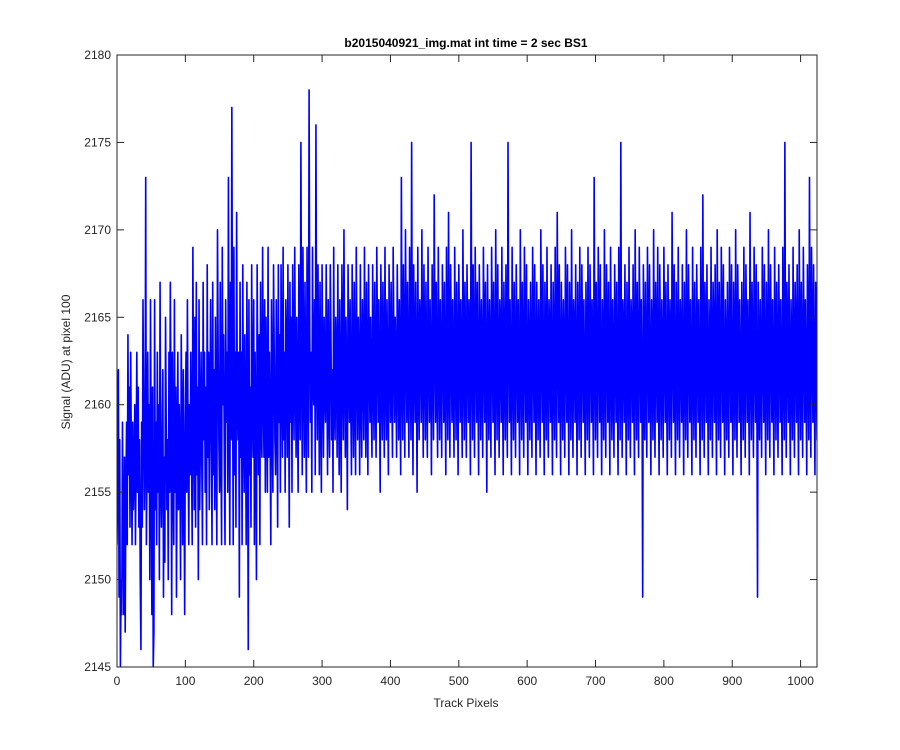  What do you see at coordinates (254, 681) in the screenshot?
I see `x-tick-label: 200` at bounding box center [254, 681].